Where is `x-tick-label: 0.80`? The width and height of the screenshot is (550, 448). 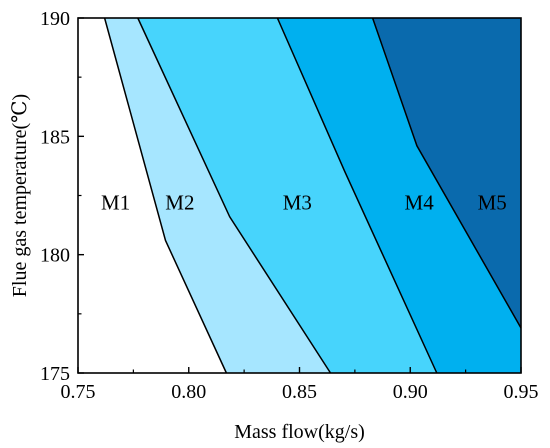 x-tick-label: 0.80 is located at coordinates (188, 392).